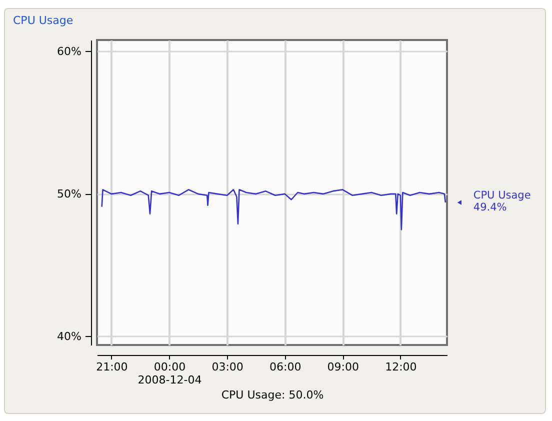  What do you see at coordinates (272, 395) in the screenshot?
I see `text: CPU Usage: 50.0%` at bounding box center [272, 395].